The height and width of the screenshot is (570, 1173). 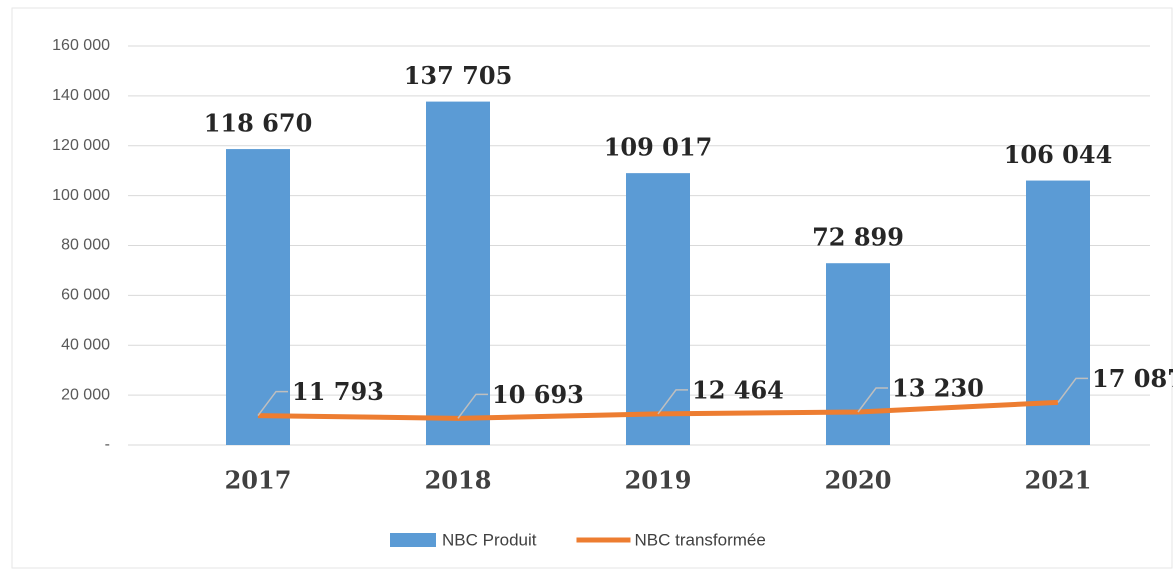 I want to click on x-tick-label: 2018, so click(x=458, y=480).